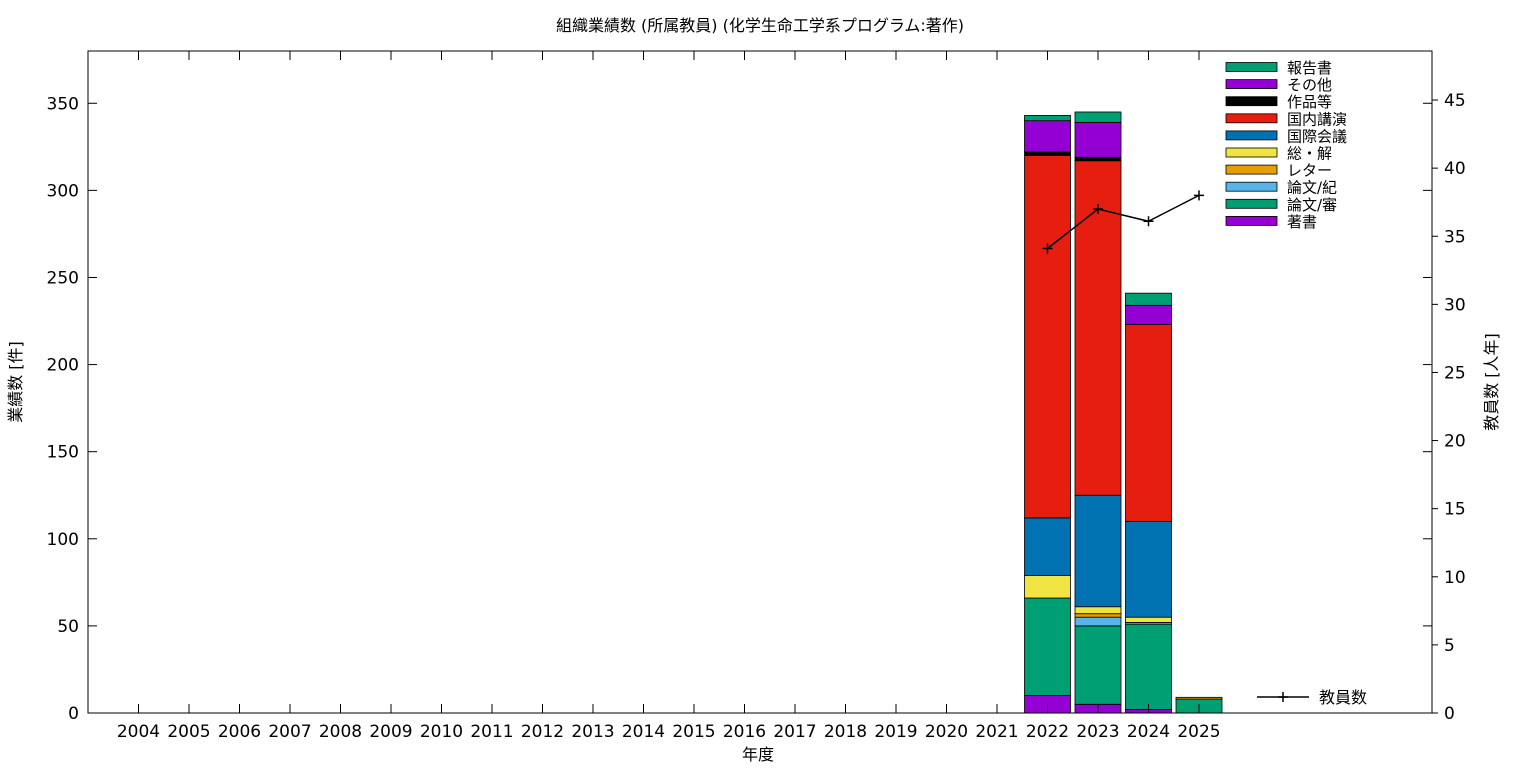 This screenshot has width=1536, height=768. I want to click on y2-tick-label: 15, so click(1455, 510).